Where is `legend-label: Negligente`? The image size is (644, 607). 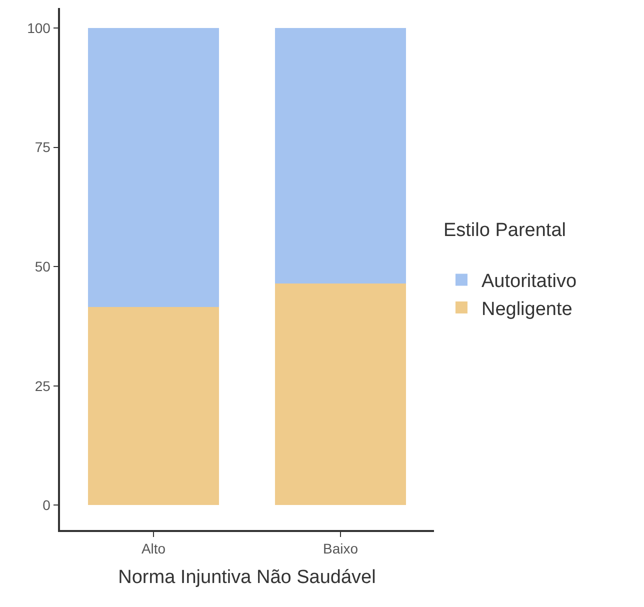
legend-label: Negligente is located at coordinates (526, 309).